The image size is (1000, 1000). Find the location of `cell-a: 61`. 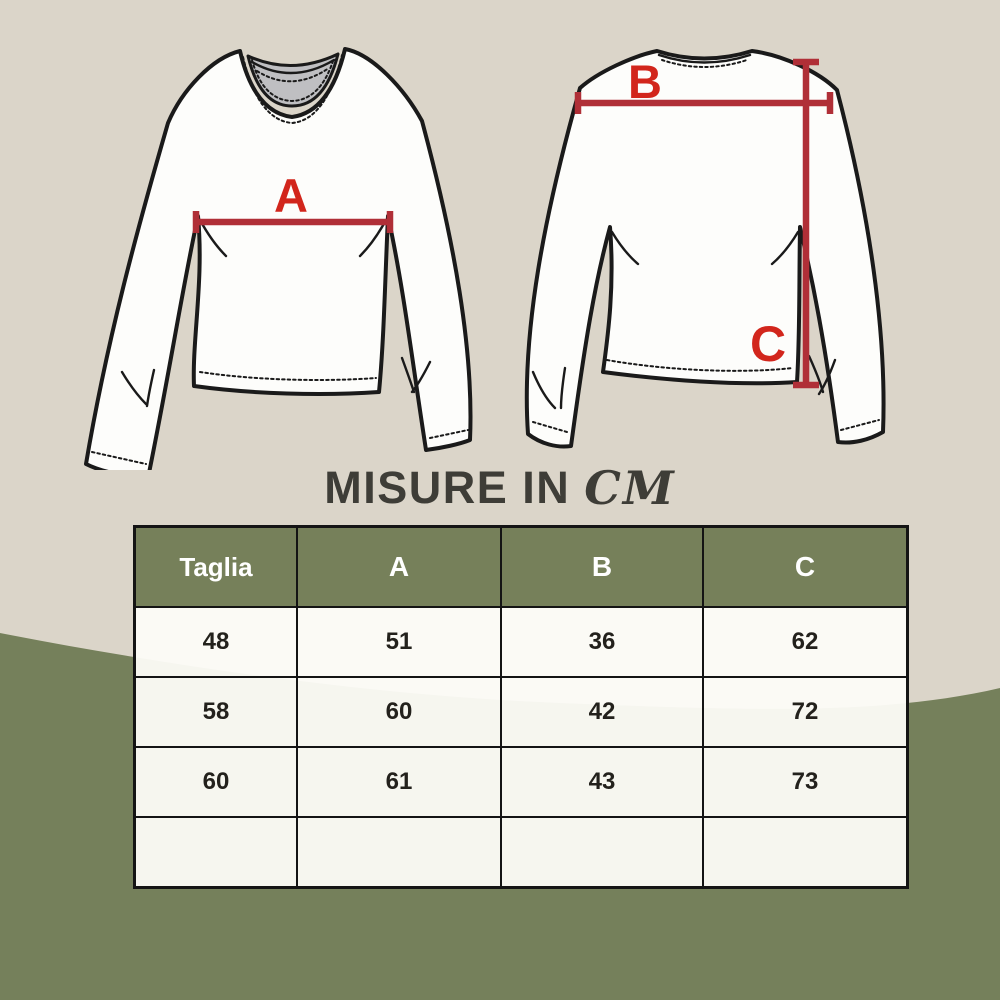

cell-a: 61 is located at coordinates (399, 782).